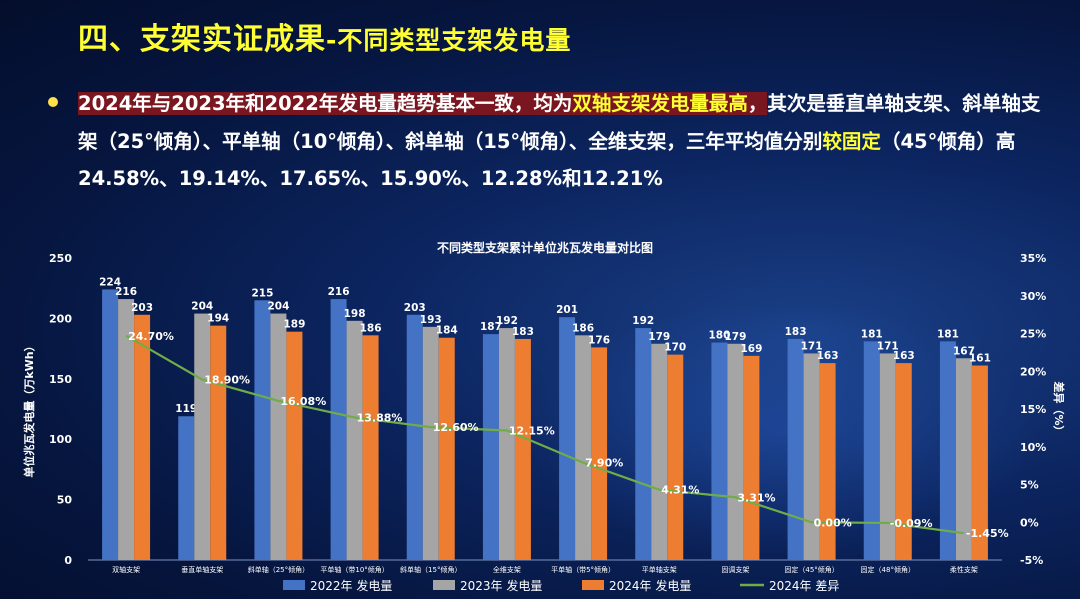  I want to click on x-tick-label: 垂直单轴支架, so click(202, 569).